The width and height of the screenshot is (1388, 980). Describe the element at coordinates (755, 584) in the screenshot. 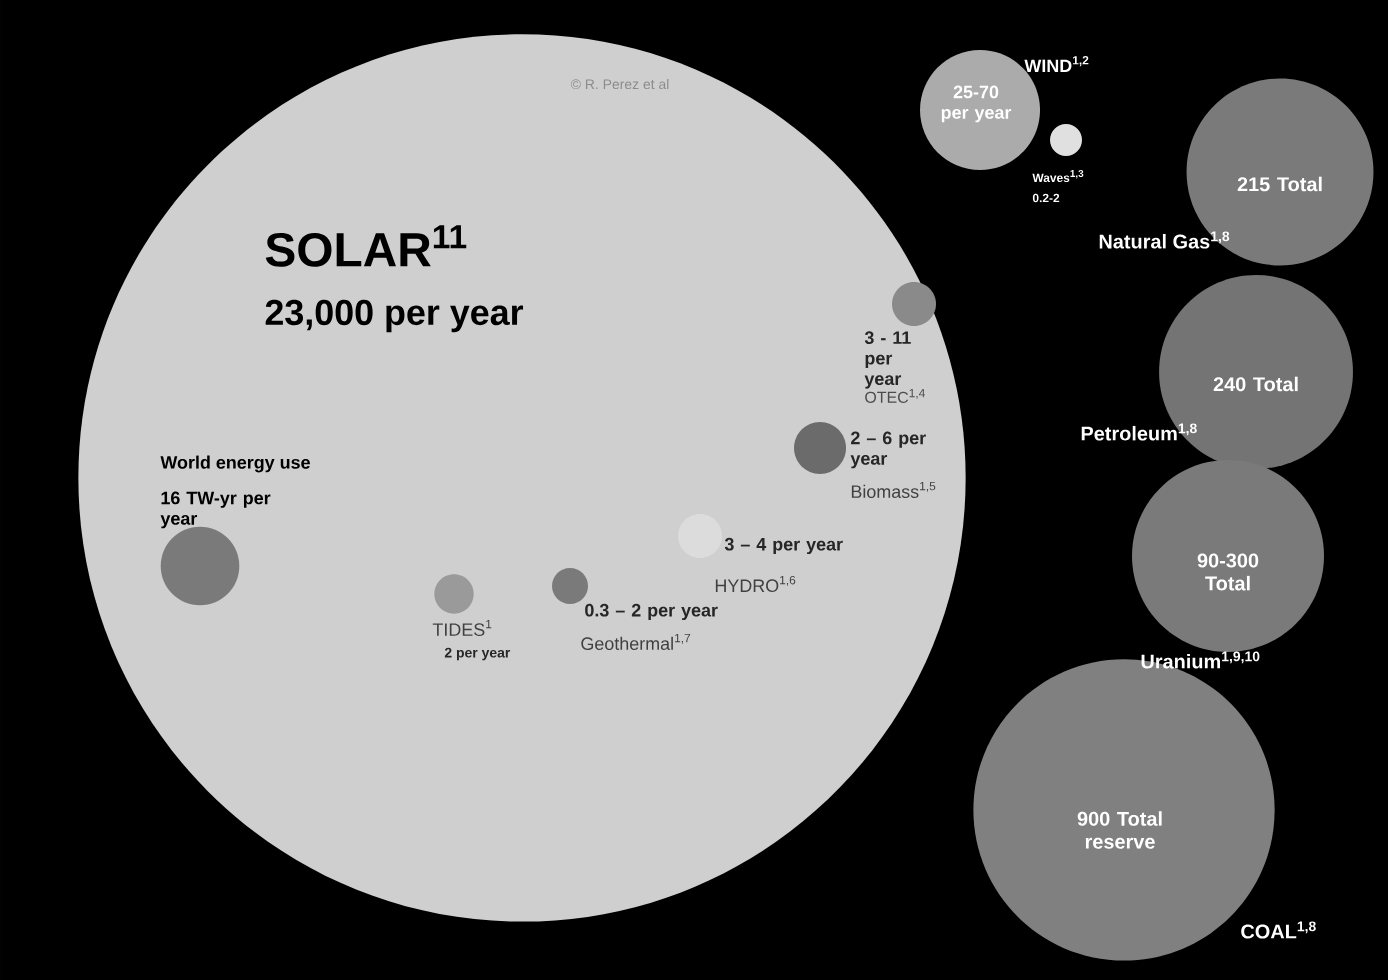

I see `category-label: HYDRO$^{1,6}$` at that location.